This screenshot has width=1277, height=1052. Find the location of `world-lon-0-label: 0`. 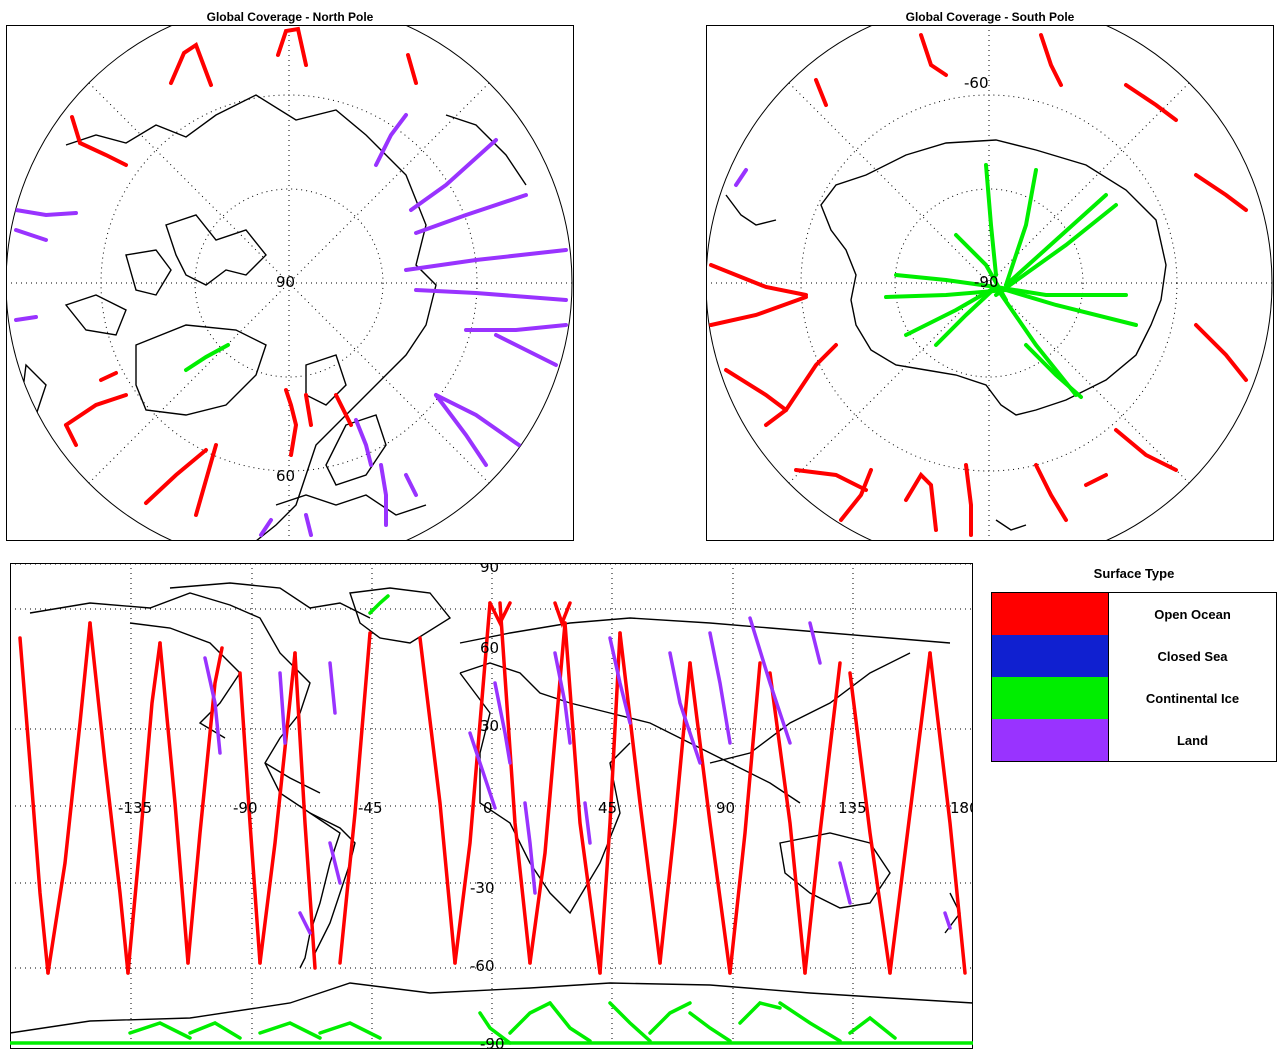

world-lon-0-label: 0 is located at coordinates (488, 808).